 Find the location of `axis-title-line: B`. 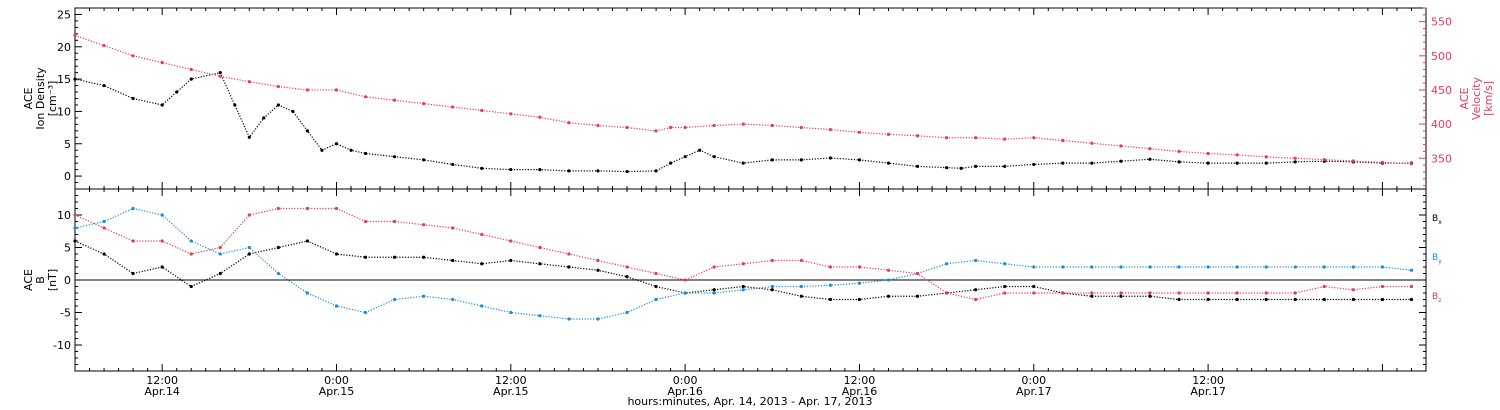

axis-title-line: B is located at coordinates (40, 280).